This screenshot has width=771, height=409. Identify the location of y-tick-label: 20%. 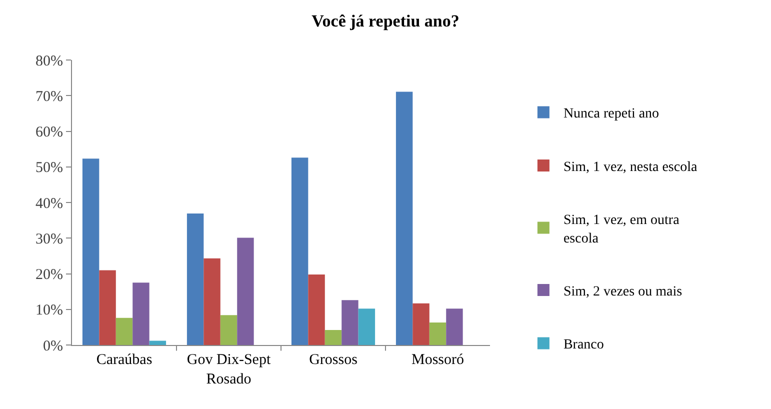
(49, 275).